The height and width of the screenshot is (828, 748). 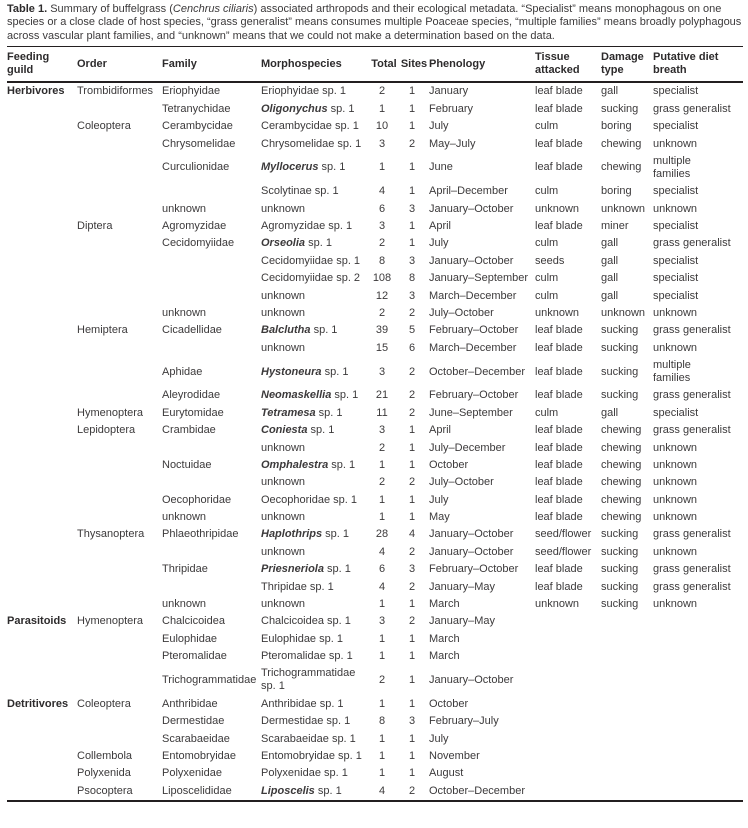 What do you see at coordinates (284, 430) in the screenshot?
I see `genus-name: Coniesta` at bounding box center [284, 430].